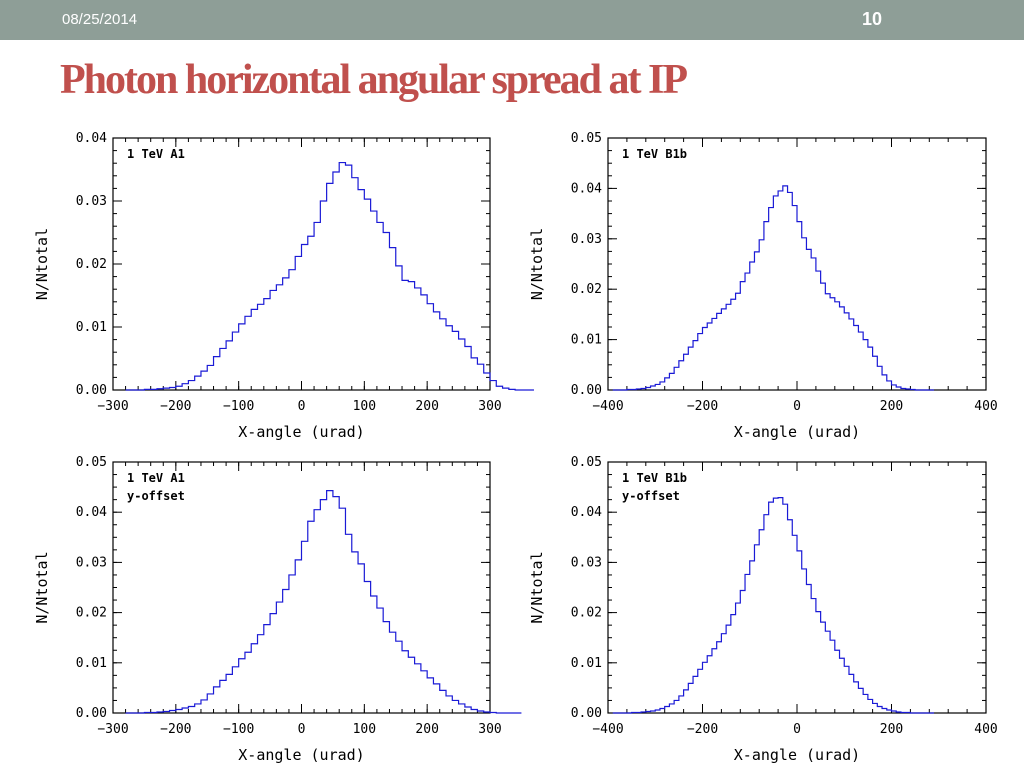  I want to click on slide-date: 08/25/2014, so click(100, 19).